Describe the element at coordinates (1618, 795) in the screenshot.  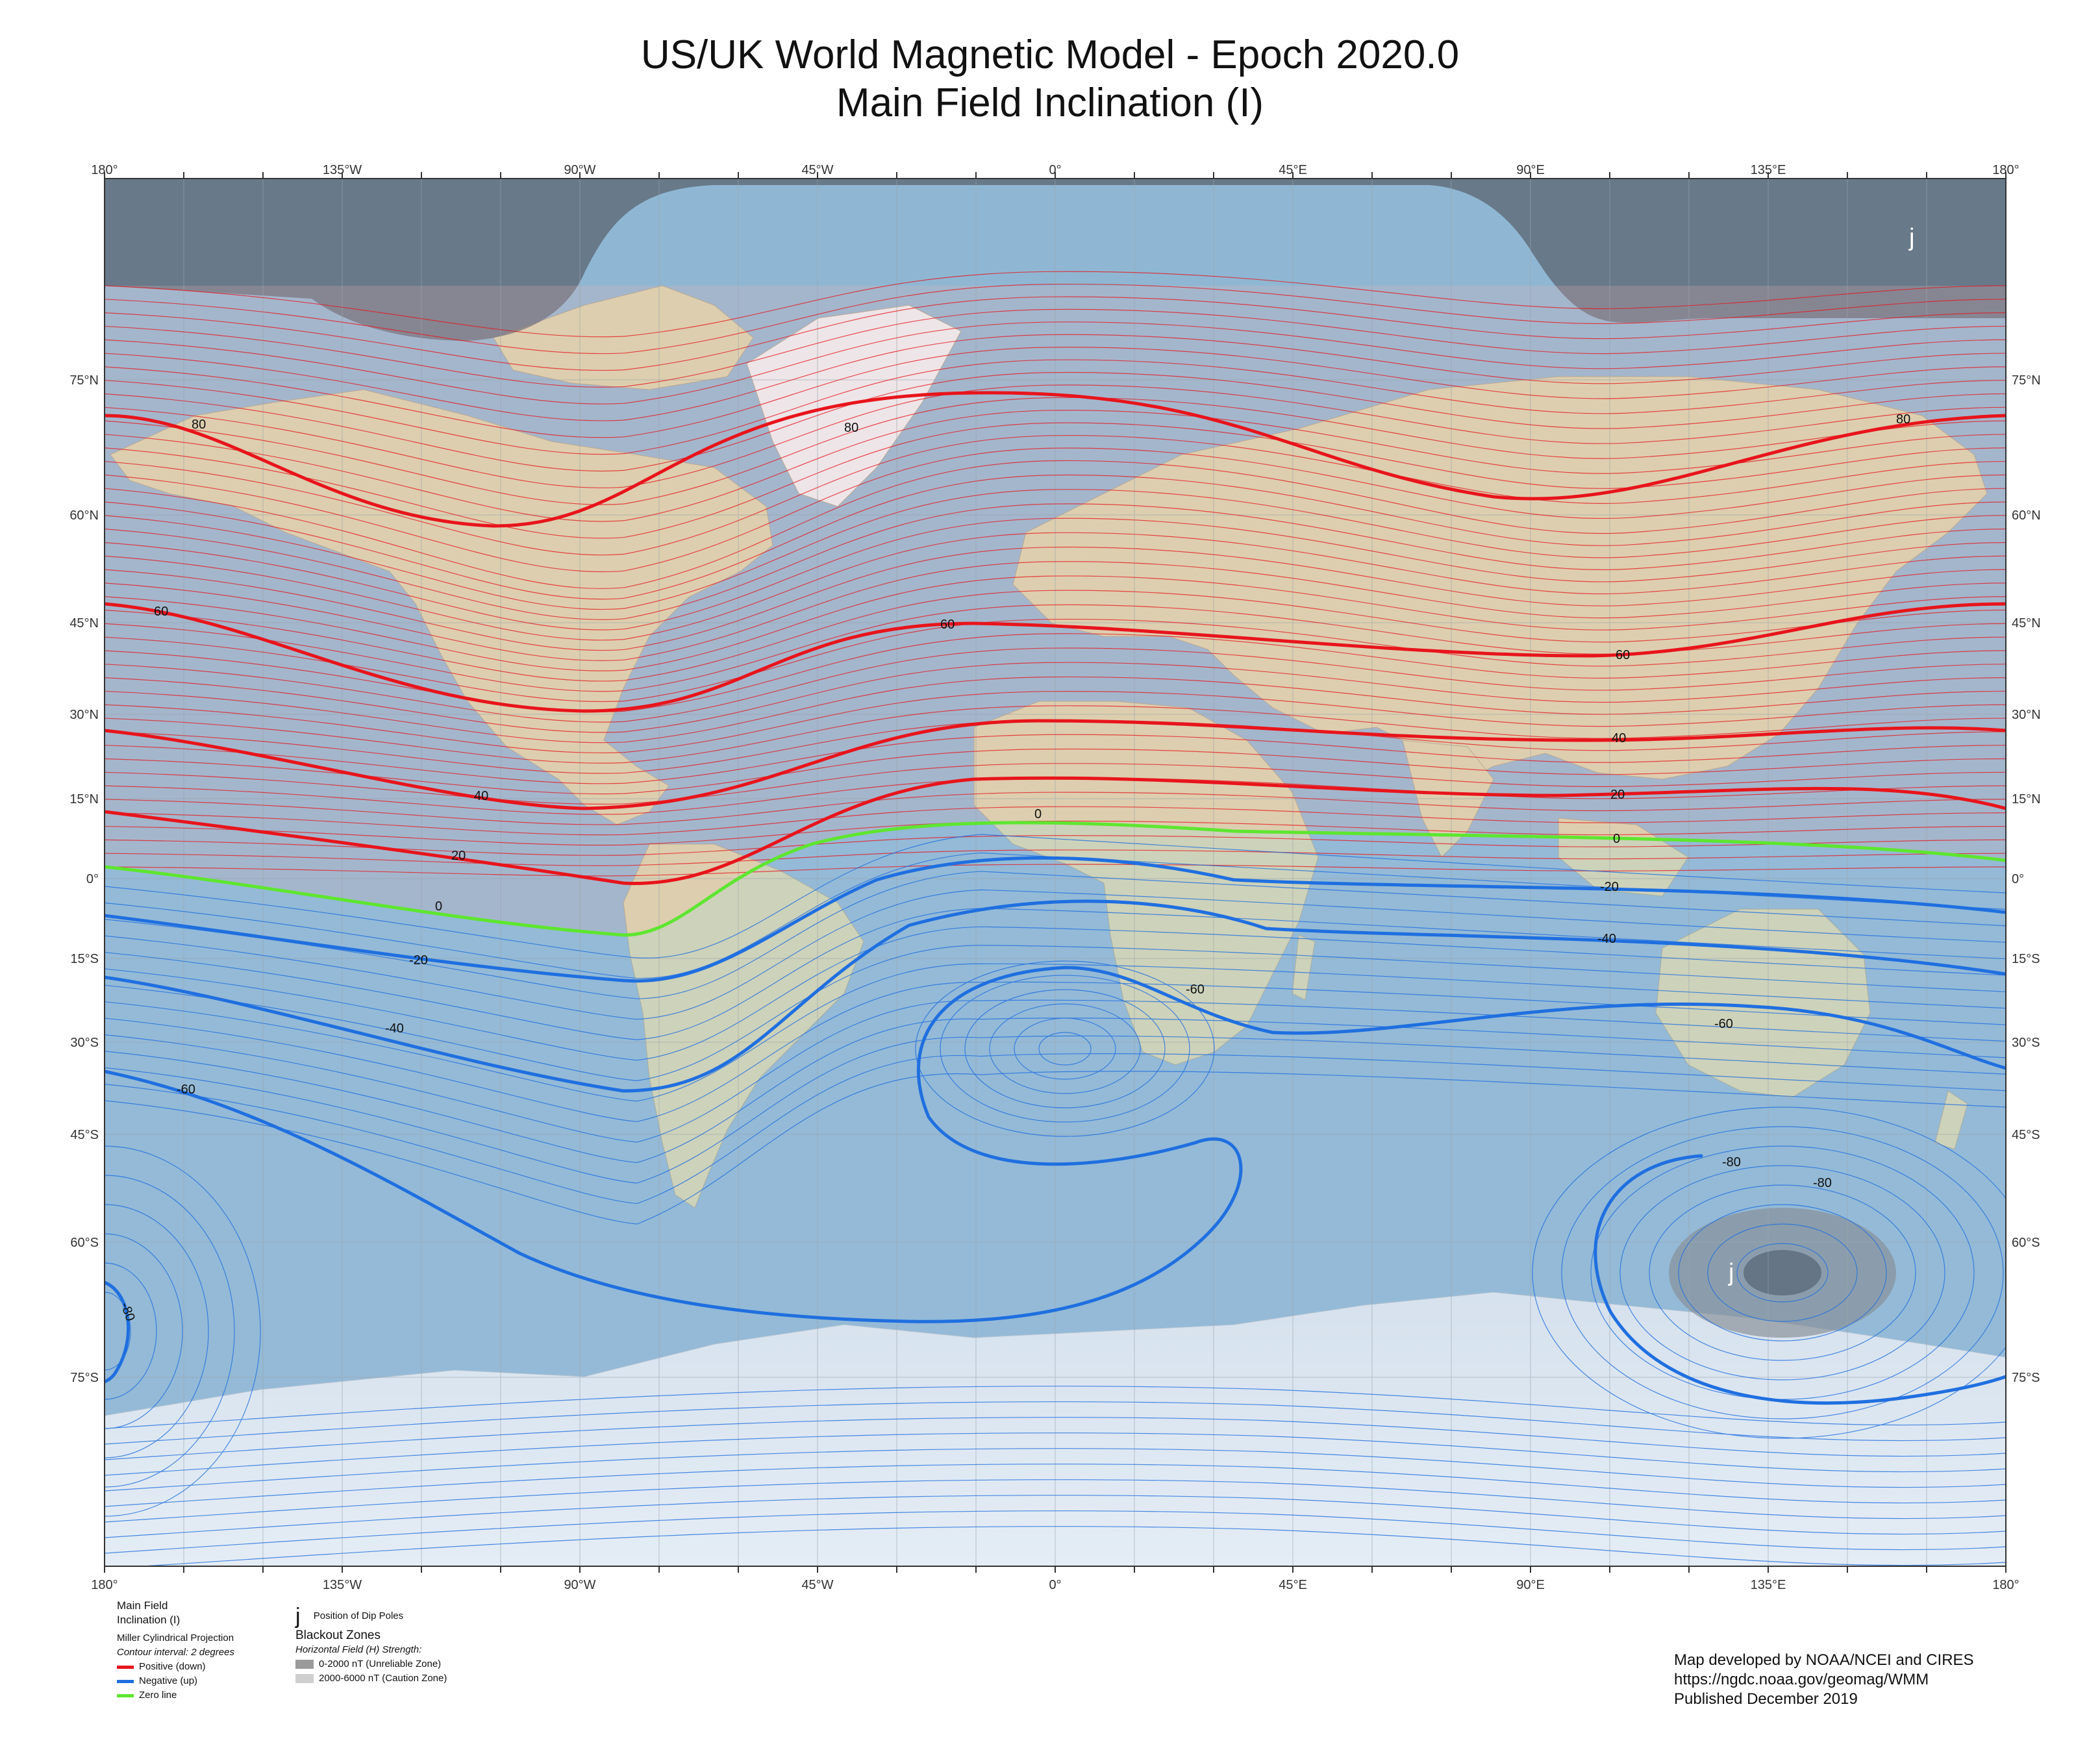
I see `label-20-b: 20` at that location.